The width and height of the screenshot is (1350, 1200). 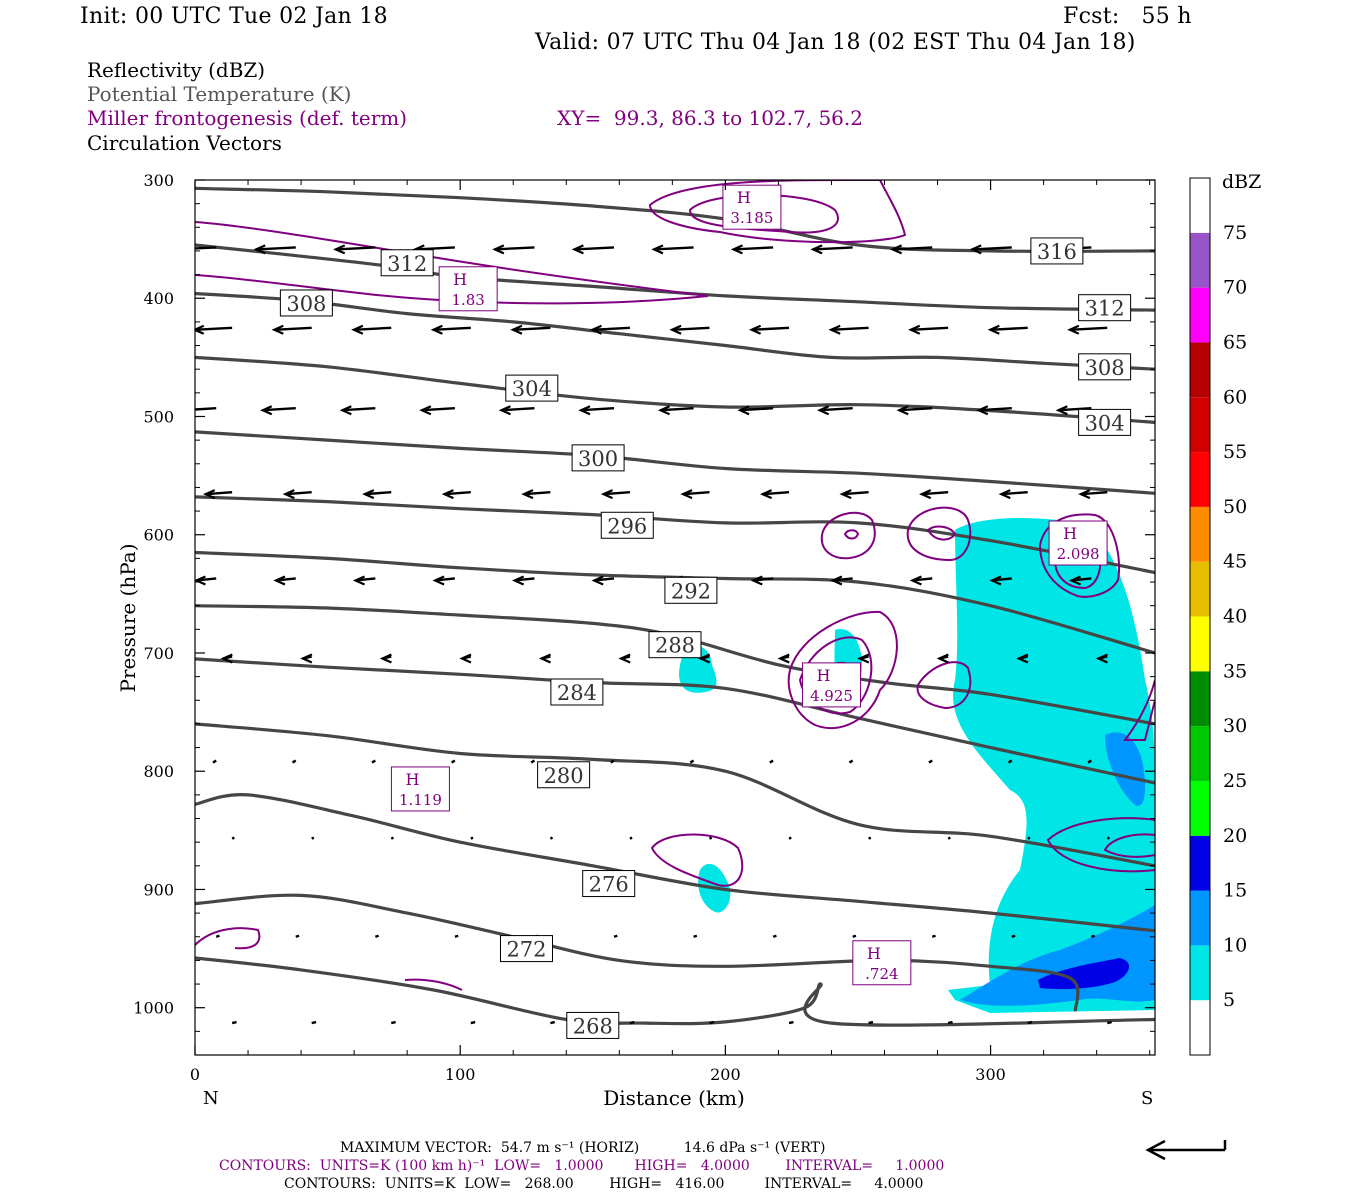 What do you see at coordinates (460, 1074) in the screenshot?
I see `svg-text: 100` at bounding box center [460, 1074].